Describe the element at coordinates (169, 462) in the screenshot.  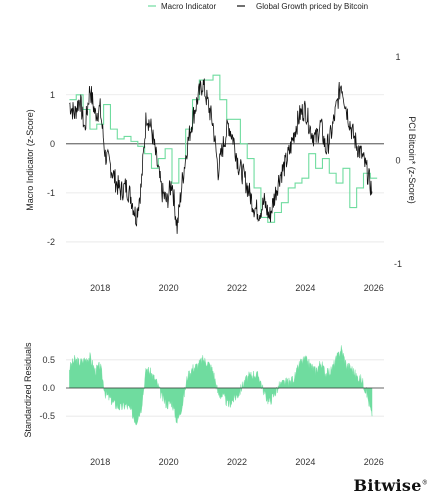
I see `bottom-x-tick-label: 2020` at that location.